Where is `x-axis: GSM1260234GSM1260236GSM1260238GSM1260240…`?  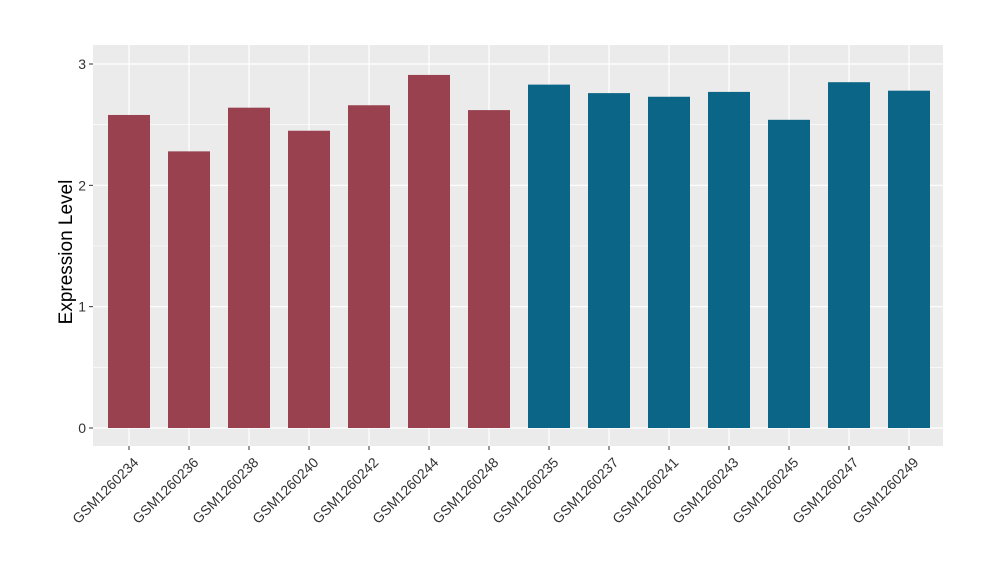 x-axis: GSM1260234GSM1260236GSM1260238GSM1260240… is located at coordinates (495, 486).